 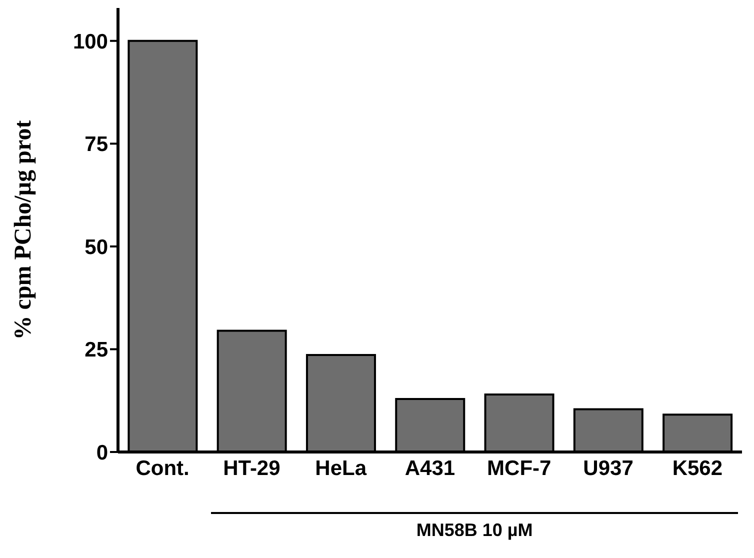 What do you see at coordinates (96, 144) in the screenshot?
I see `y-tick-label: 75` at bounding box center [96, 144].